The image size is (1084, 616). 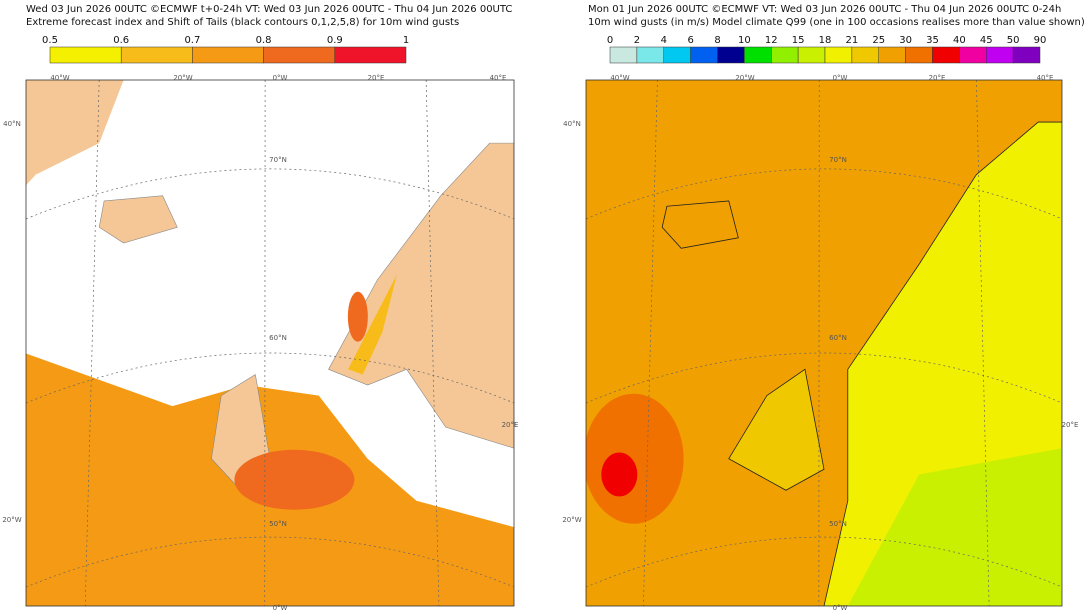 I want to click on colorbar-label: 35, so click(x=932, y=40).